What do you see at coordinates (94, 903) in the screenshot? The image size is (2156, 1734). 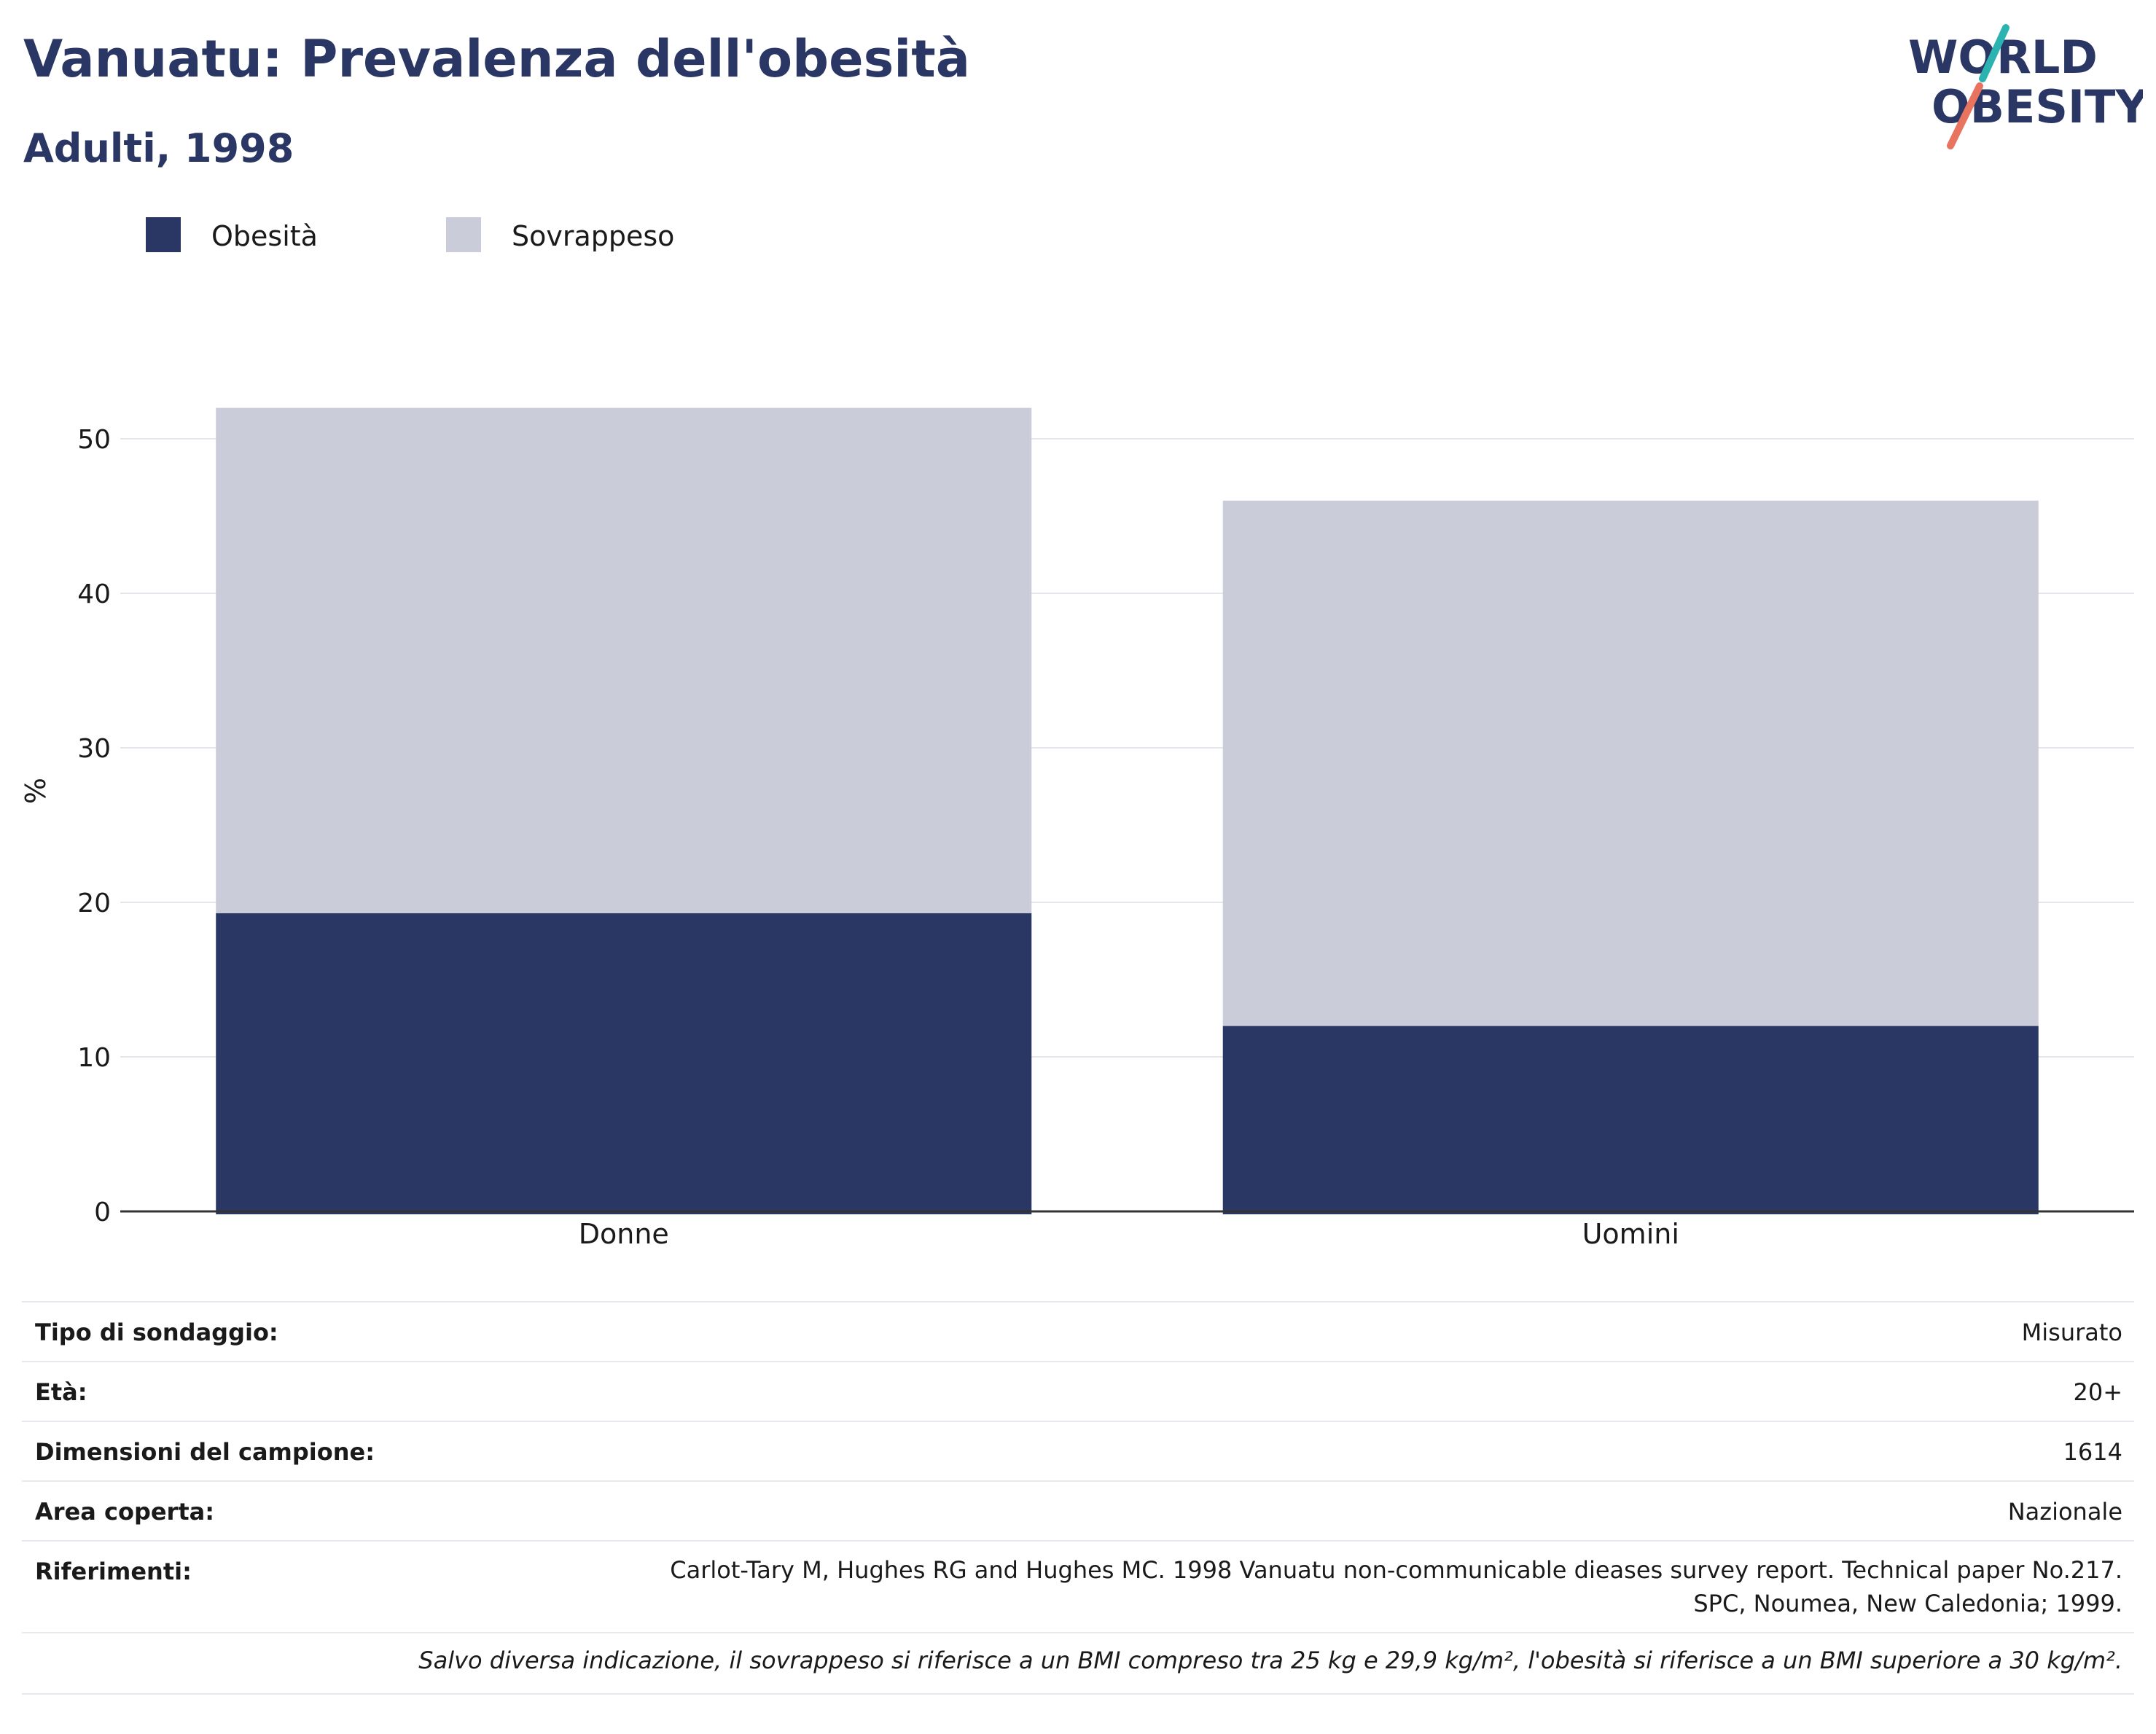 I see `y-tick-label: 20` at bounding box center [94, 903].